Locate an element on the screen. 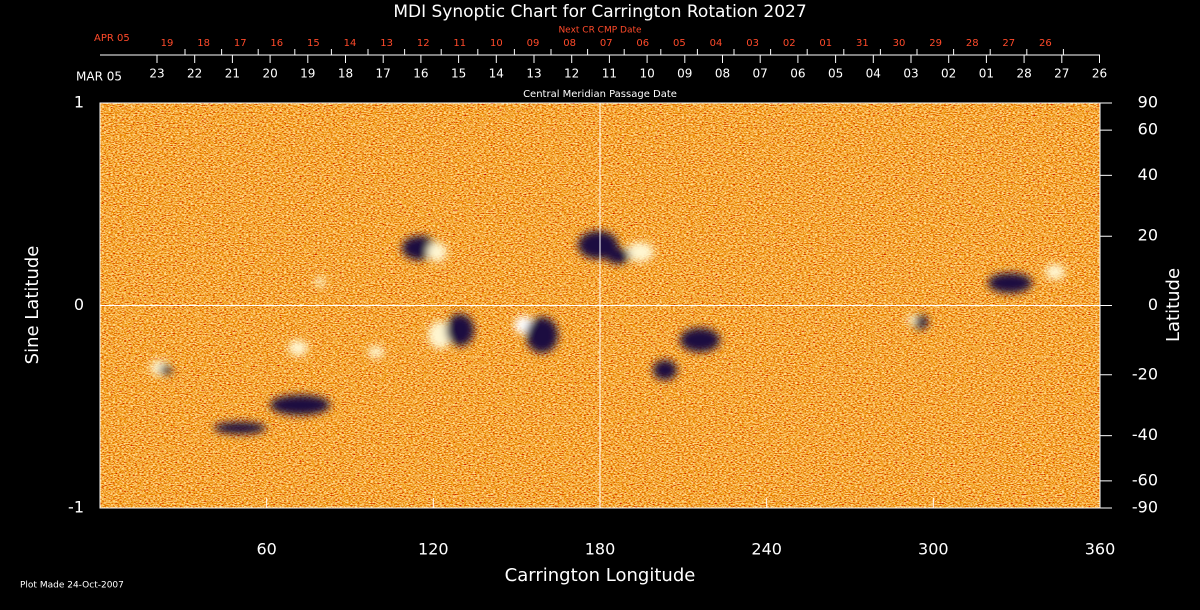 The height and width of the screenshot is (610, 1200). top-tick-label: 12 is located at coordinates (571, 74).